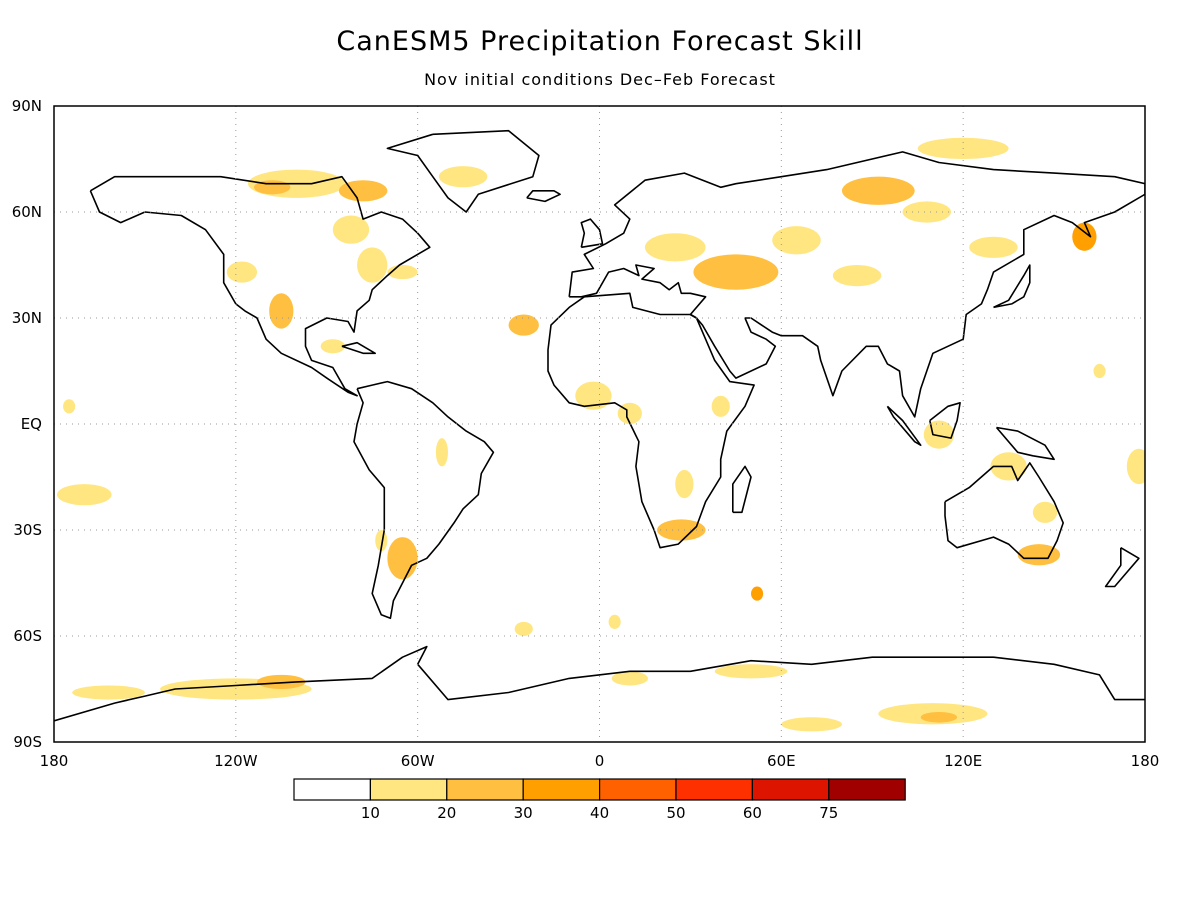 The image size is (1200, 900). I want to click on colorbar-label: 10, so click(370, 813).